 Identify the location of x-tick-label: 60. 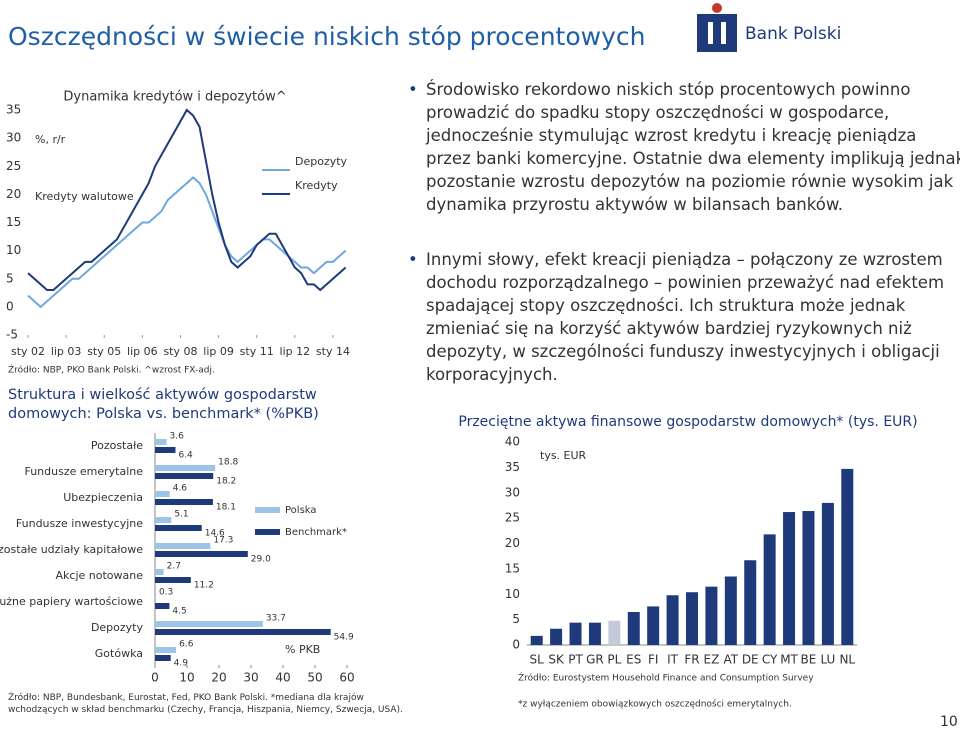
(346, 678).